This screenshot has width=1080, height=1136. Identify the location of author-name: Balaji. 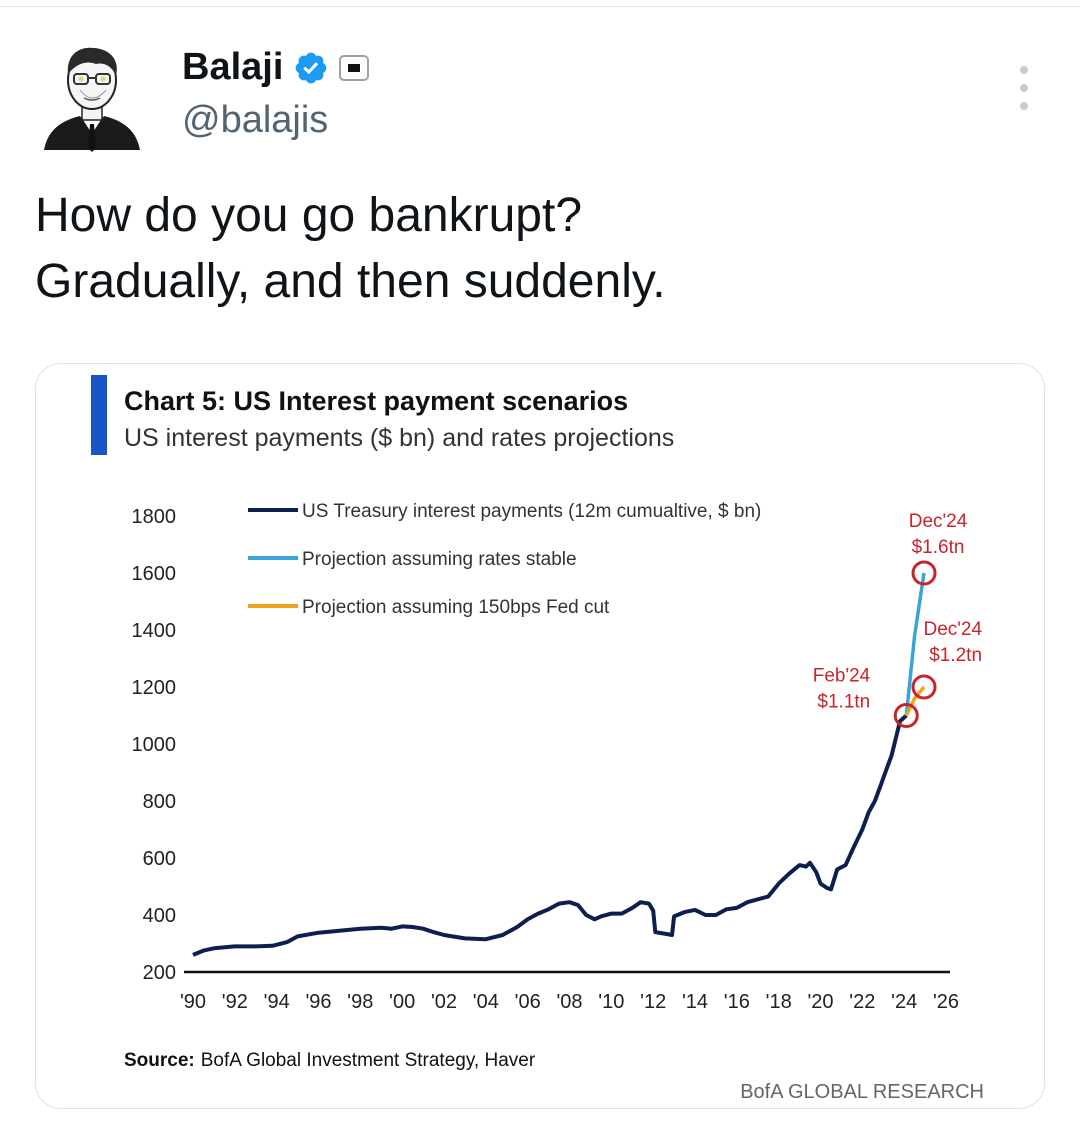
(233, 67).